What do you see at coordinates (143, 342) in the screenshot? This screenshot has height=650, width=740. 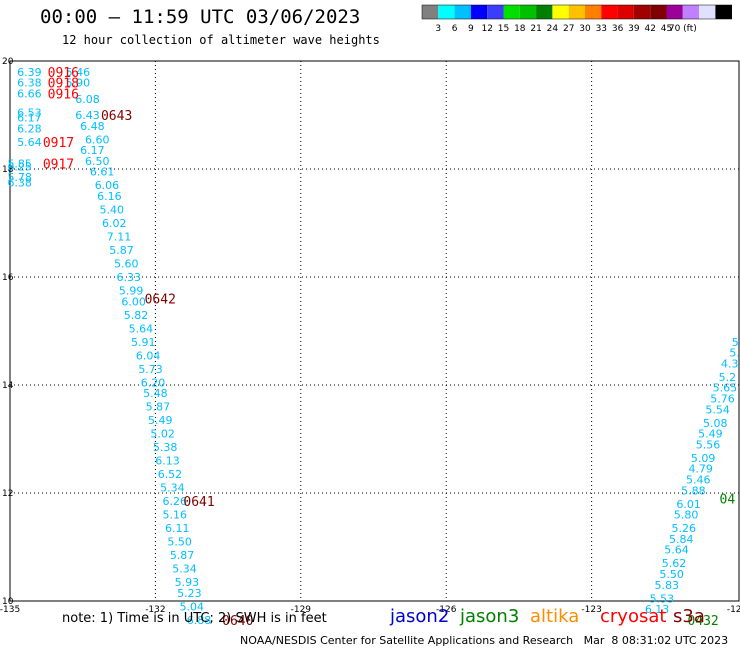 I see `swh-value-label: 5.91` at bounding box center [143, 342].